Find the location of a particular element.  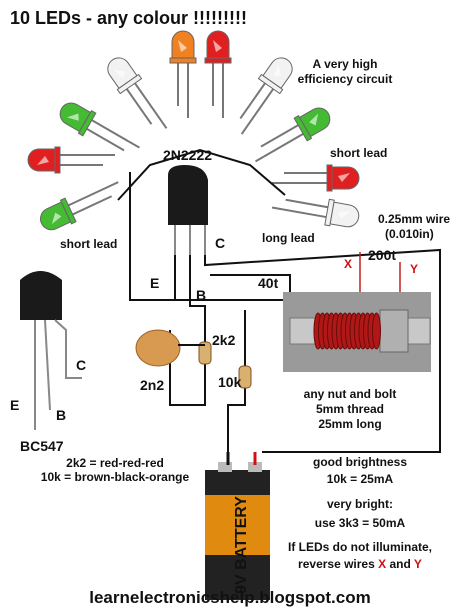

footer: learnelectronicshelp.blogspot.com is located at coordinates (230, 597).